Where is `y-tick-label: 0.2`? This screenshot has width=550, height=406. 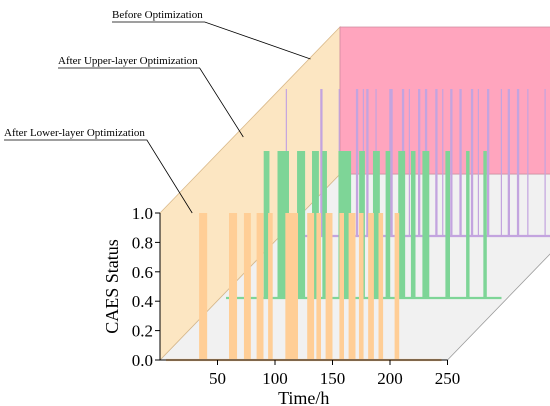 y-tick-label: 0.2 is located at coordinates (142, 331).